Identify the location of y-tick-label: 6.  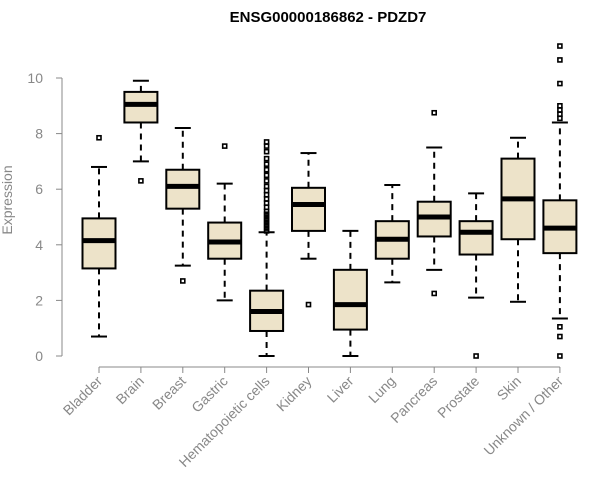
(39, 189).